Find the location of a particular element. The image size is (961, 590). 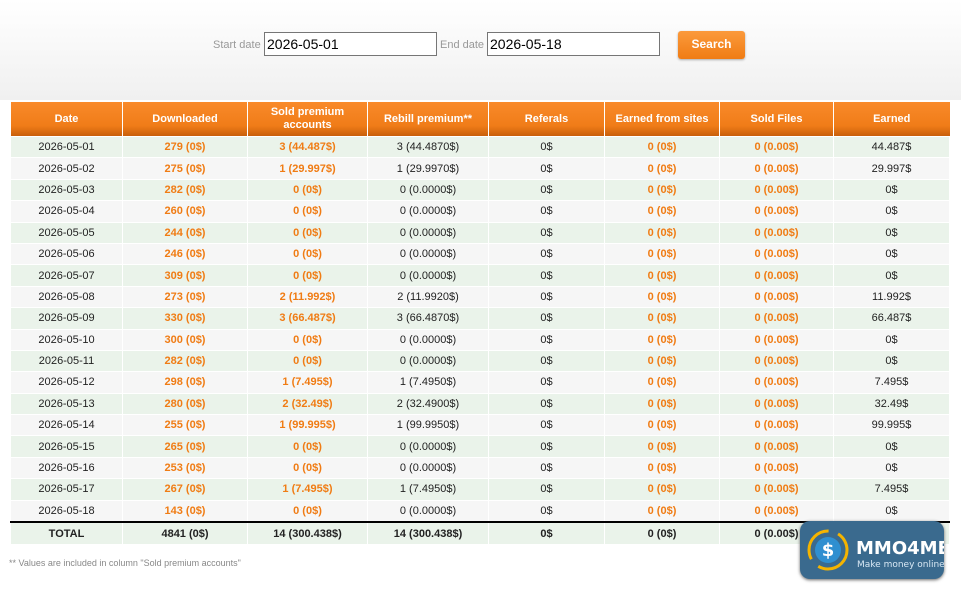

table-cell: 260 (0$) is located at coordinates (185, 211).